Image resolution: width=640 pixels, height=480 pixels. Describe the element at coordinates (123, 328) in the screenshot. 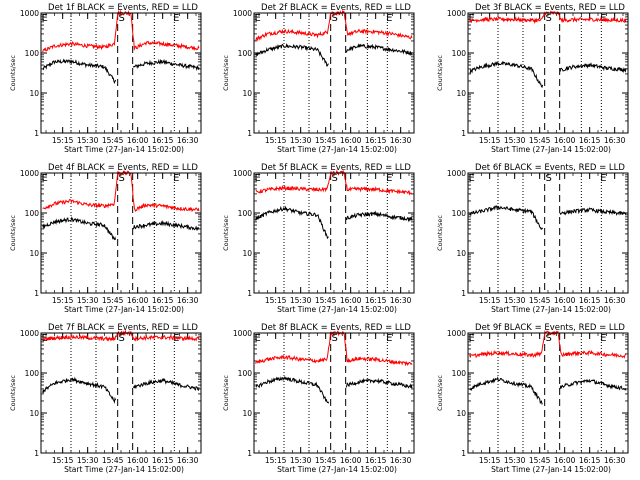

I see `panel-title: Det 7f BLACK = Events, RED = LLD` at that location.